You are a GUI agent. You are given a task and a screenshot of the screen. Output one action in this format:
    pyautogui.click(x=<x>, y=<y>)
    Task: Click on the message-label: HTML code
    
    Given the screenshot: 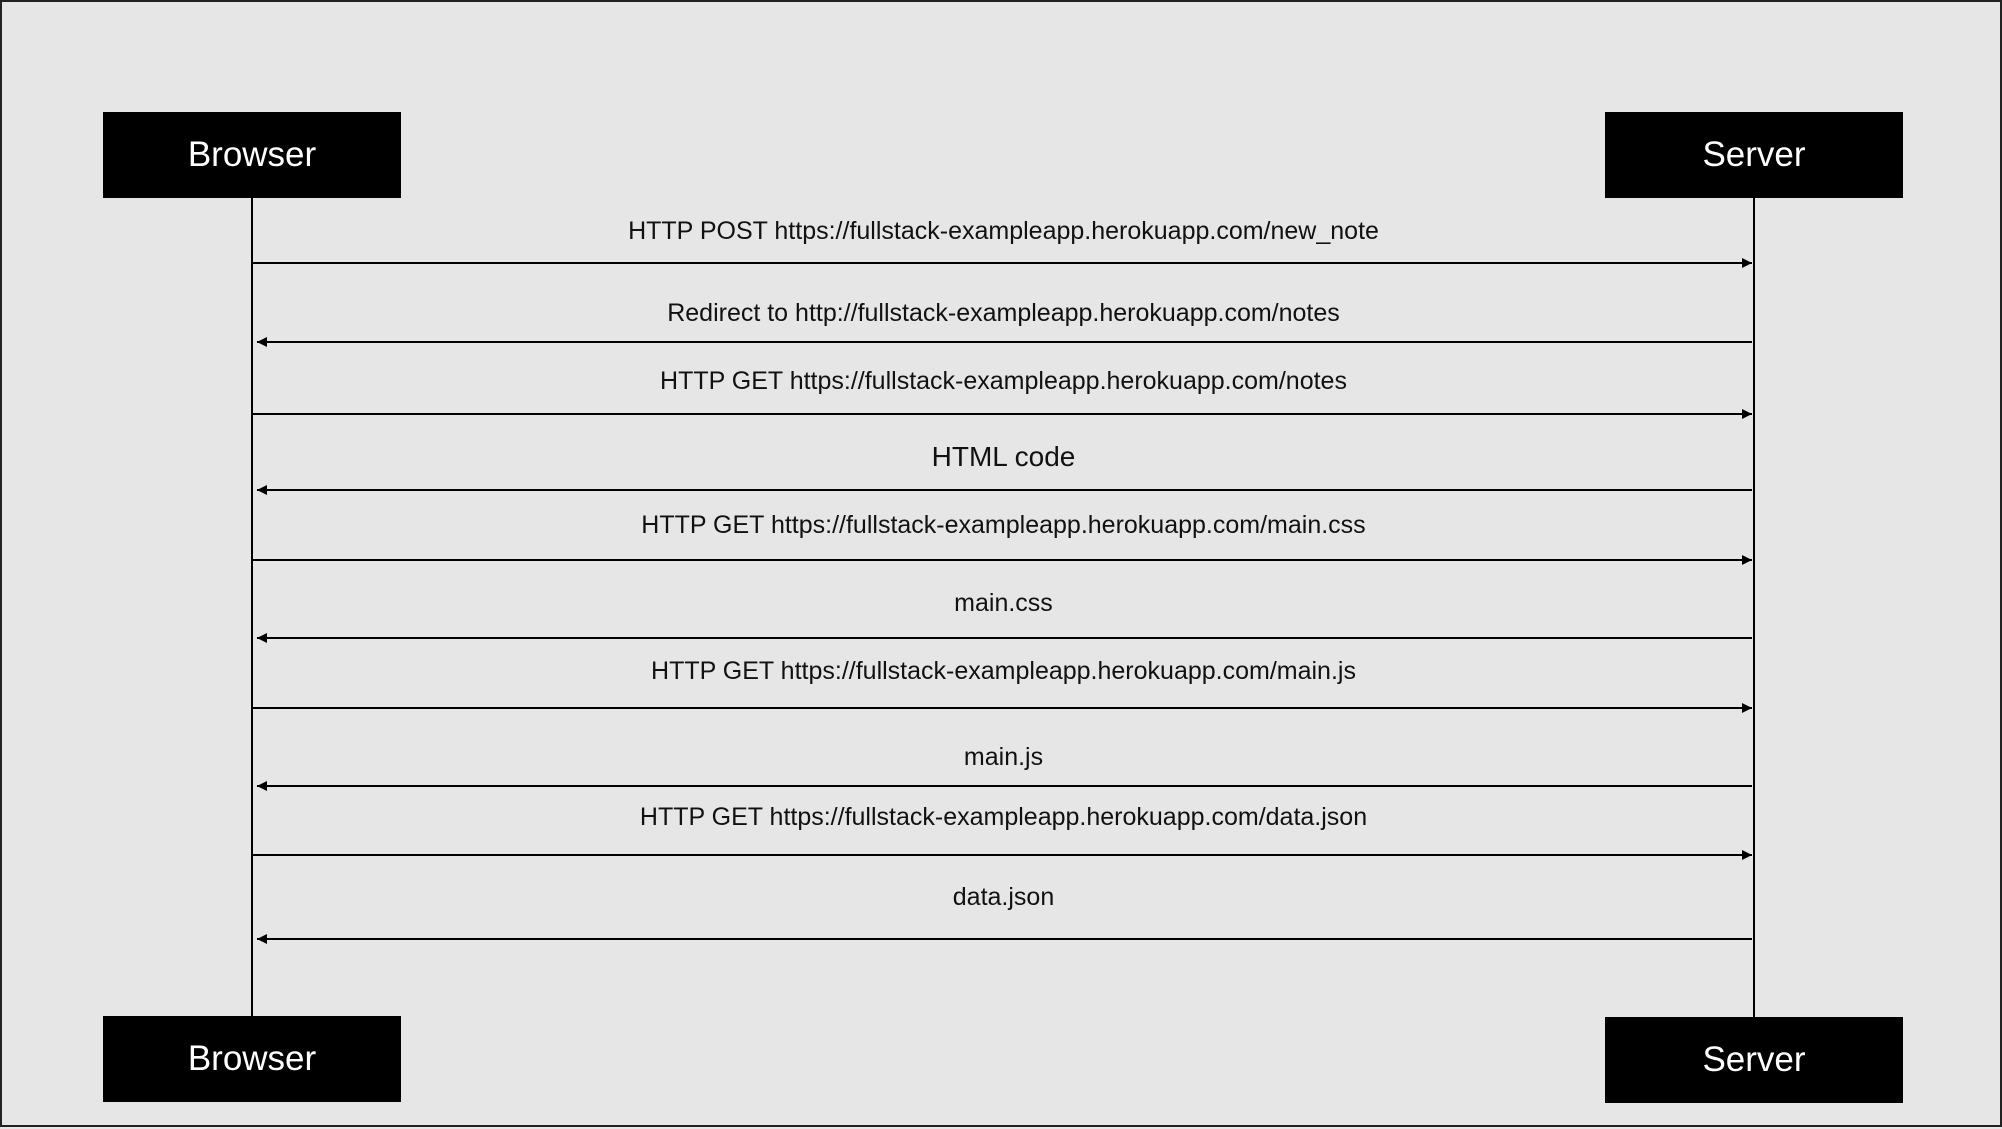 What is the action you would take?
    pyautogui.click(x=1003, y=456)
    